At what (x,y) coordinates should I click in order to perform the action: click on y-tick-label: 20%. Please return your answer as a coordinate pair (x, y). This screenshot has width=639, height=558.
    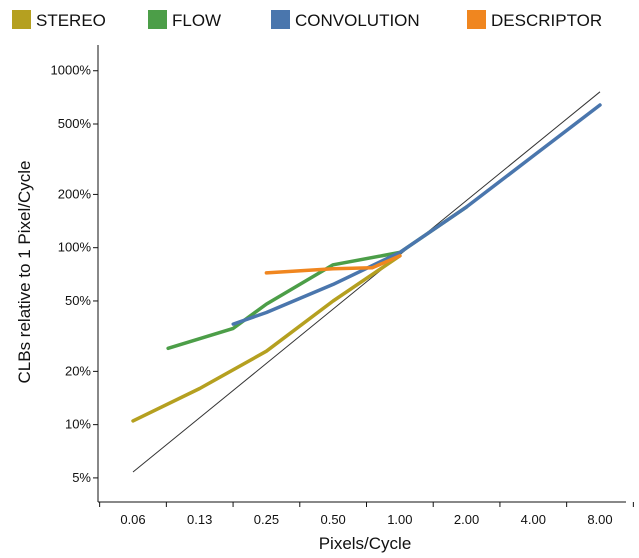
    Looking at the image, I should click on (78, 370).